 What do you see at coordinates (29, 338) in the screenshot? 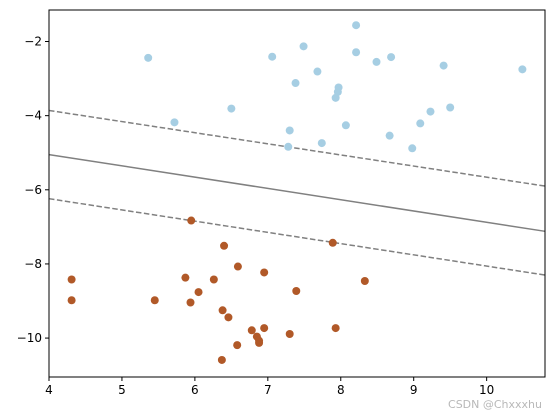
I see `y-tick-label: −10` at bounding box center [29, 338].